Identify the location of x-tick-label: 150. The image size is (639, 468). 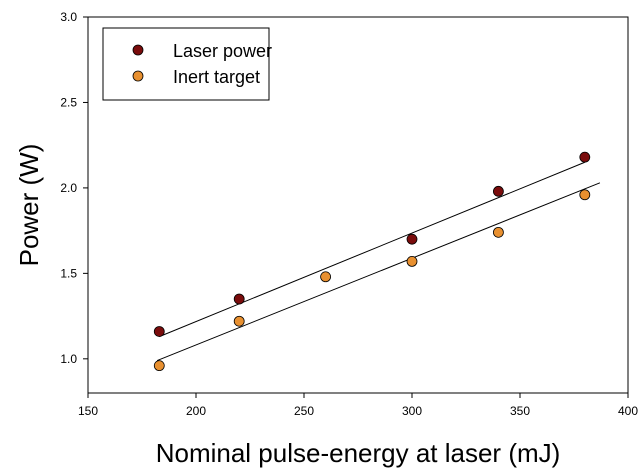
(88, 411).